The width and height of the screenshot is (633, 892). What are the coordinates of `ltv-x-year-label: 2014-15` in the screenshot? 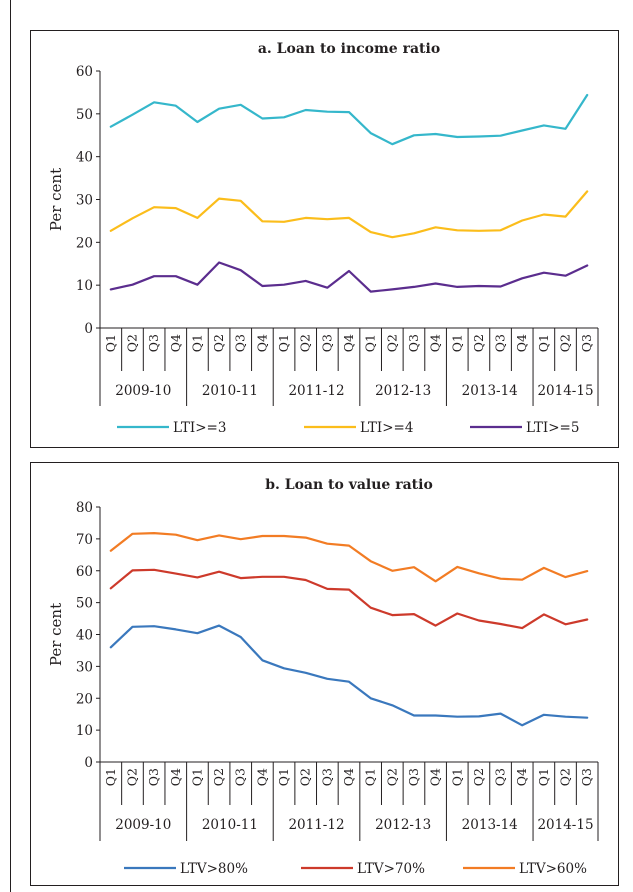 It's located at (565, 825).